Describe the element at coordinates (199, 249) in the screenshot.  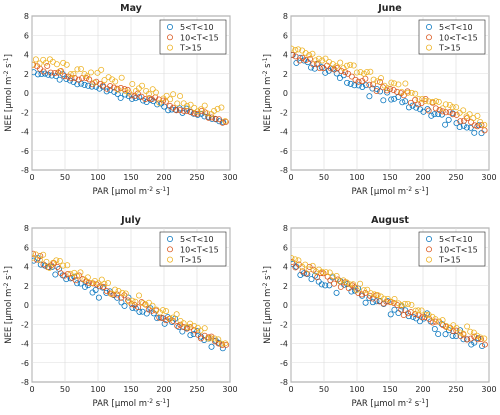
I see `legend-entry: 10<T<15` at that location.